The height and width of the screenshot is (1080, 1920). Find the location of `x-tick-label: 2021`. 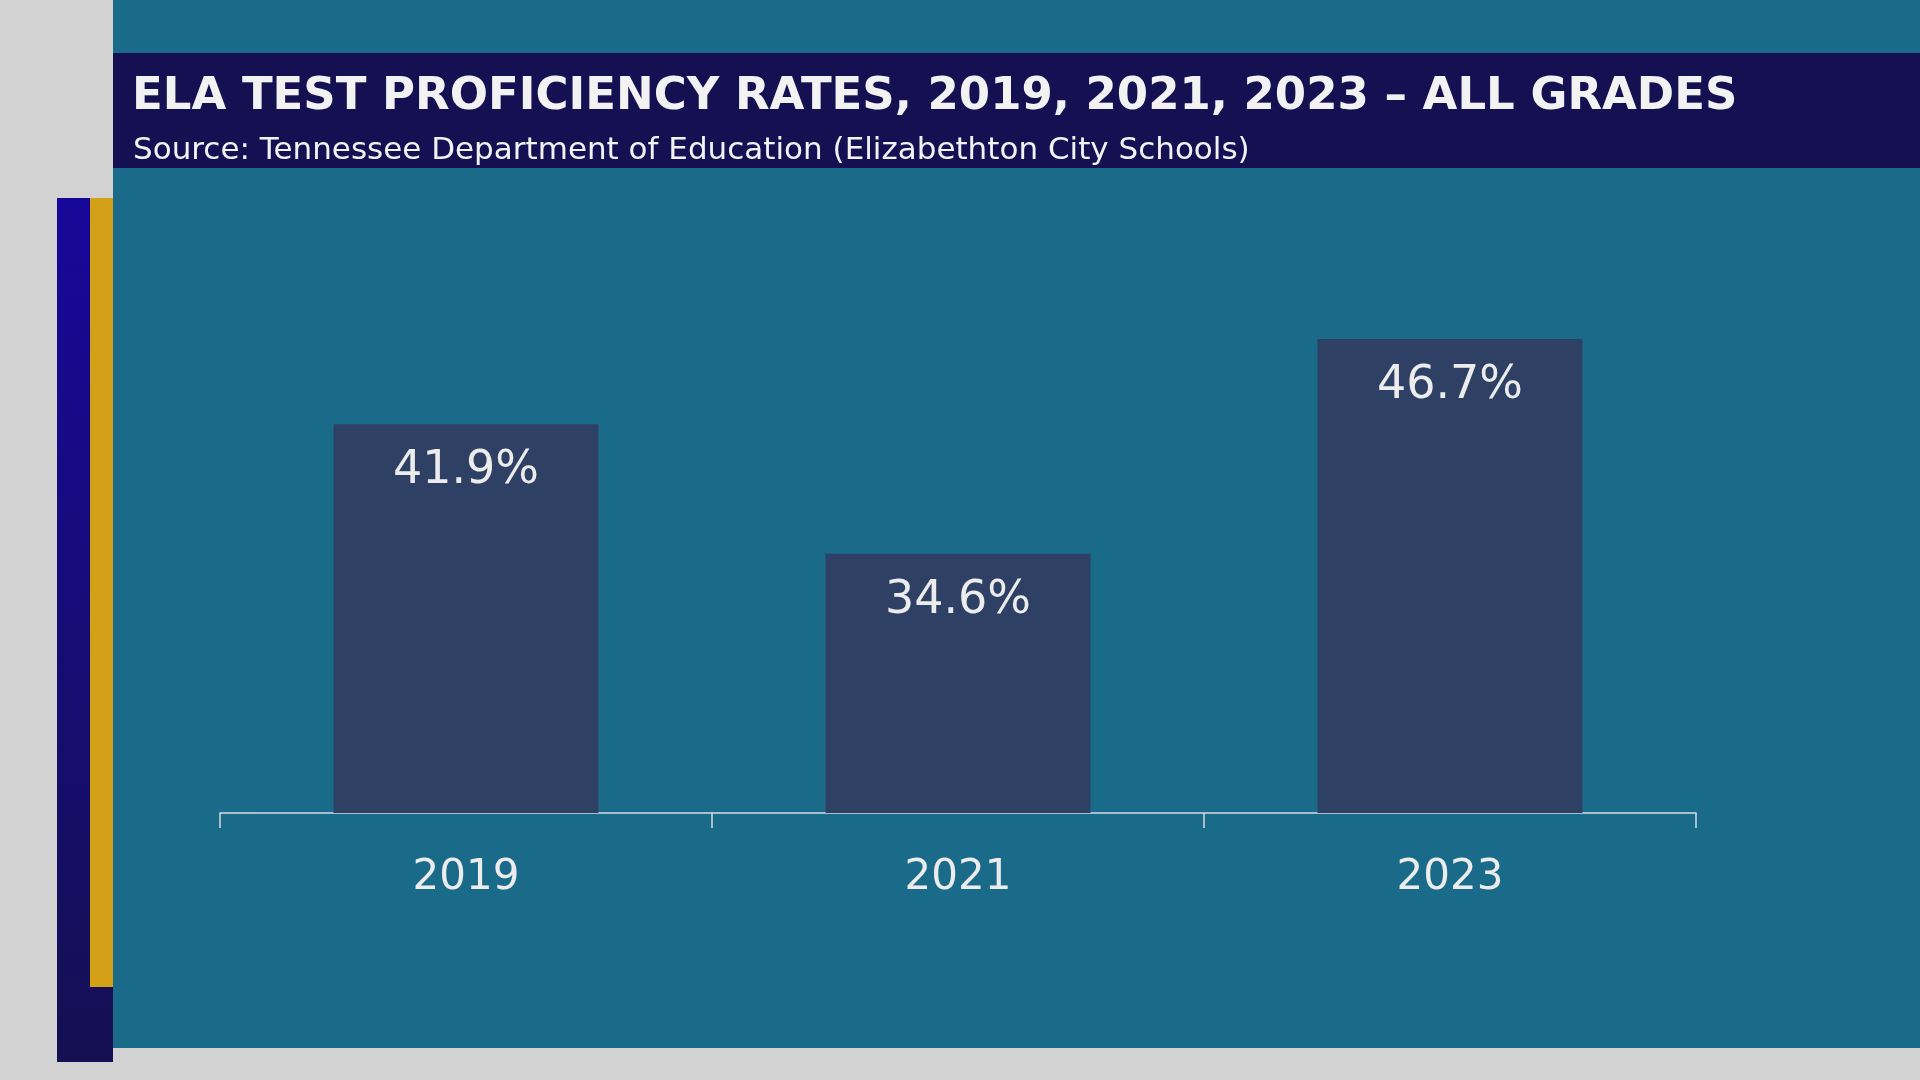

x-tick-label: 2021 is located at coordinates (958, 874).